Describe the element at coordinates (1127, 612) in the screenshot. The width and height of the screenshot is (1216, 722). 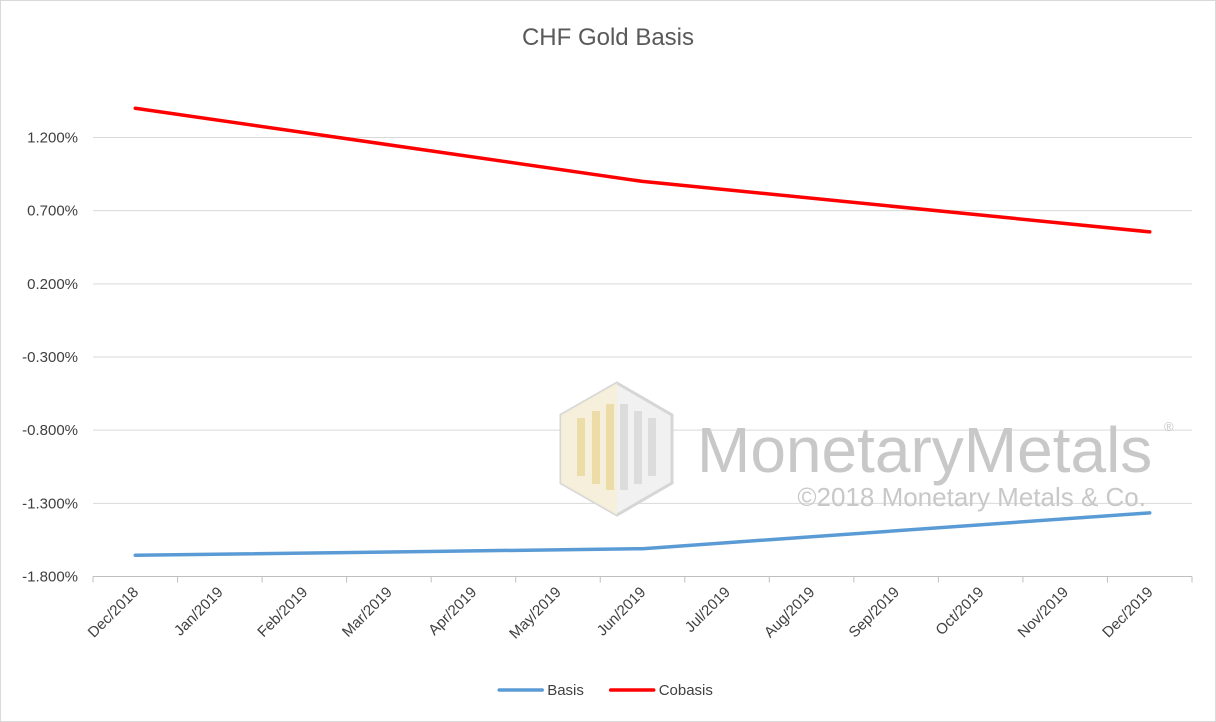
I see `x-tick-label: Dec/2019` at that location.